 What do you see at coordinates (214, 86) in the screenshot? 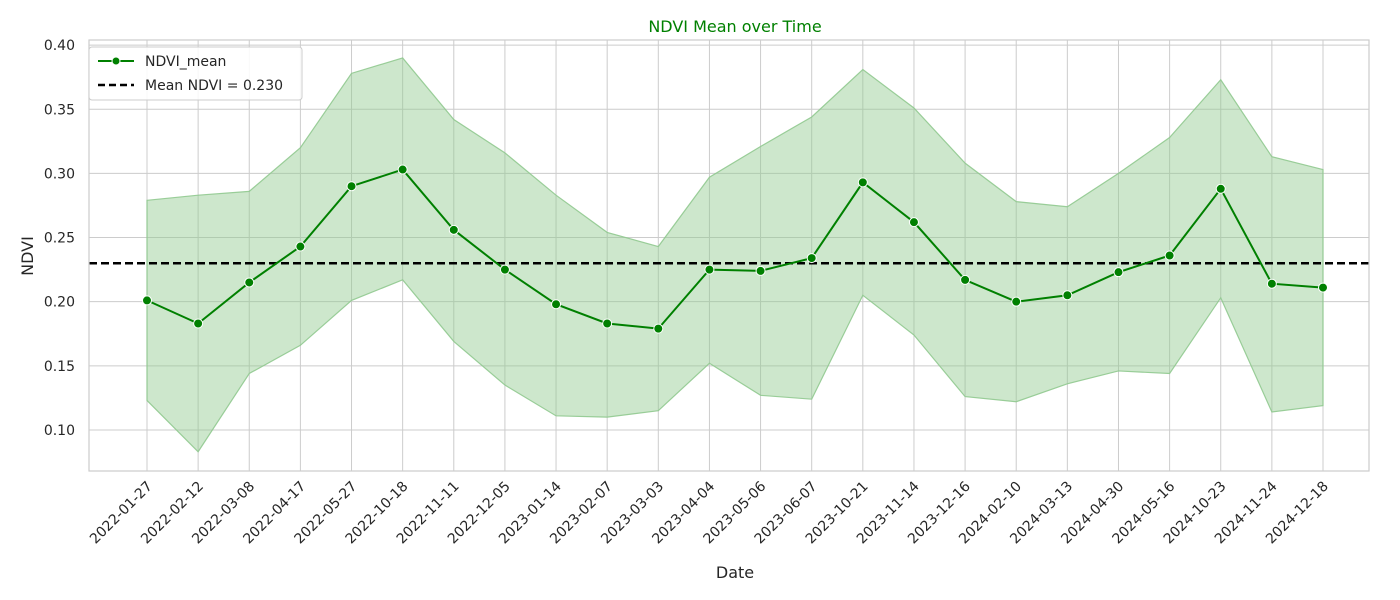
I see `legend-label-mean-ndvi: Mean NDVI = 0.230` at bounding box center [214, 86].